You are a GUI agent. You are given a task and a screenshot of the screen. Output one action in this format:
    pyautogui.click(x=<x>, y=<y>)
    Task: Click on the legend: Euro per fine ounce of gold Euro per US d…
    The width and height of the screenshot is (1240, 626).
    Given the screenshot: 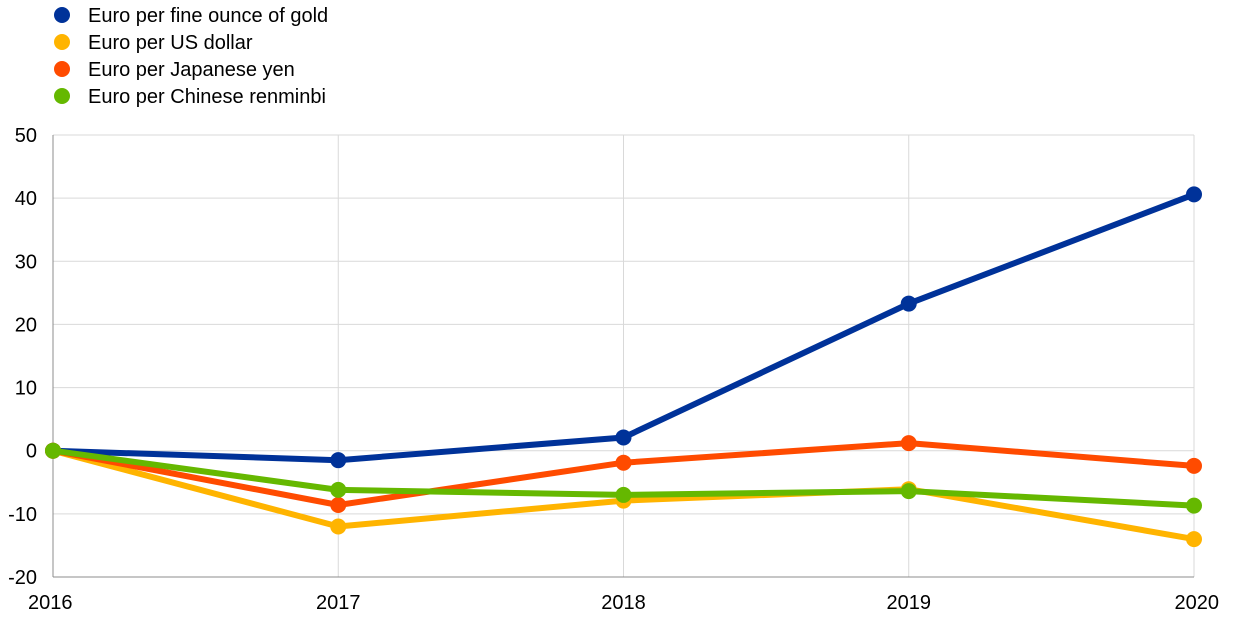 What is the action you would take?
    pyautogui.click(x=191, y=56)
    